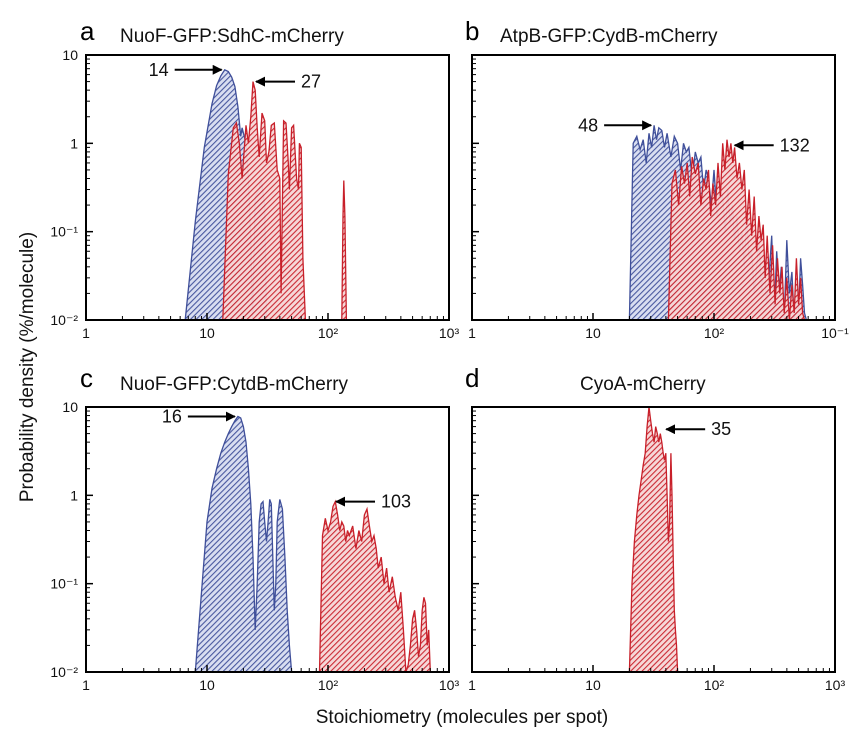  I want to click on panel-b-plot-area, so click(718, 223).